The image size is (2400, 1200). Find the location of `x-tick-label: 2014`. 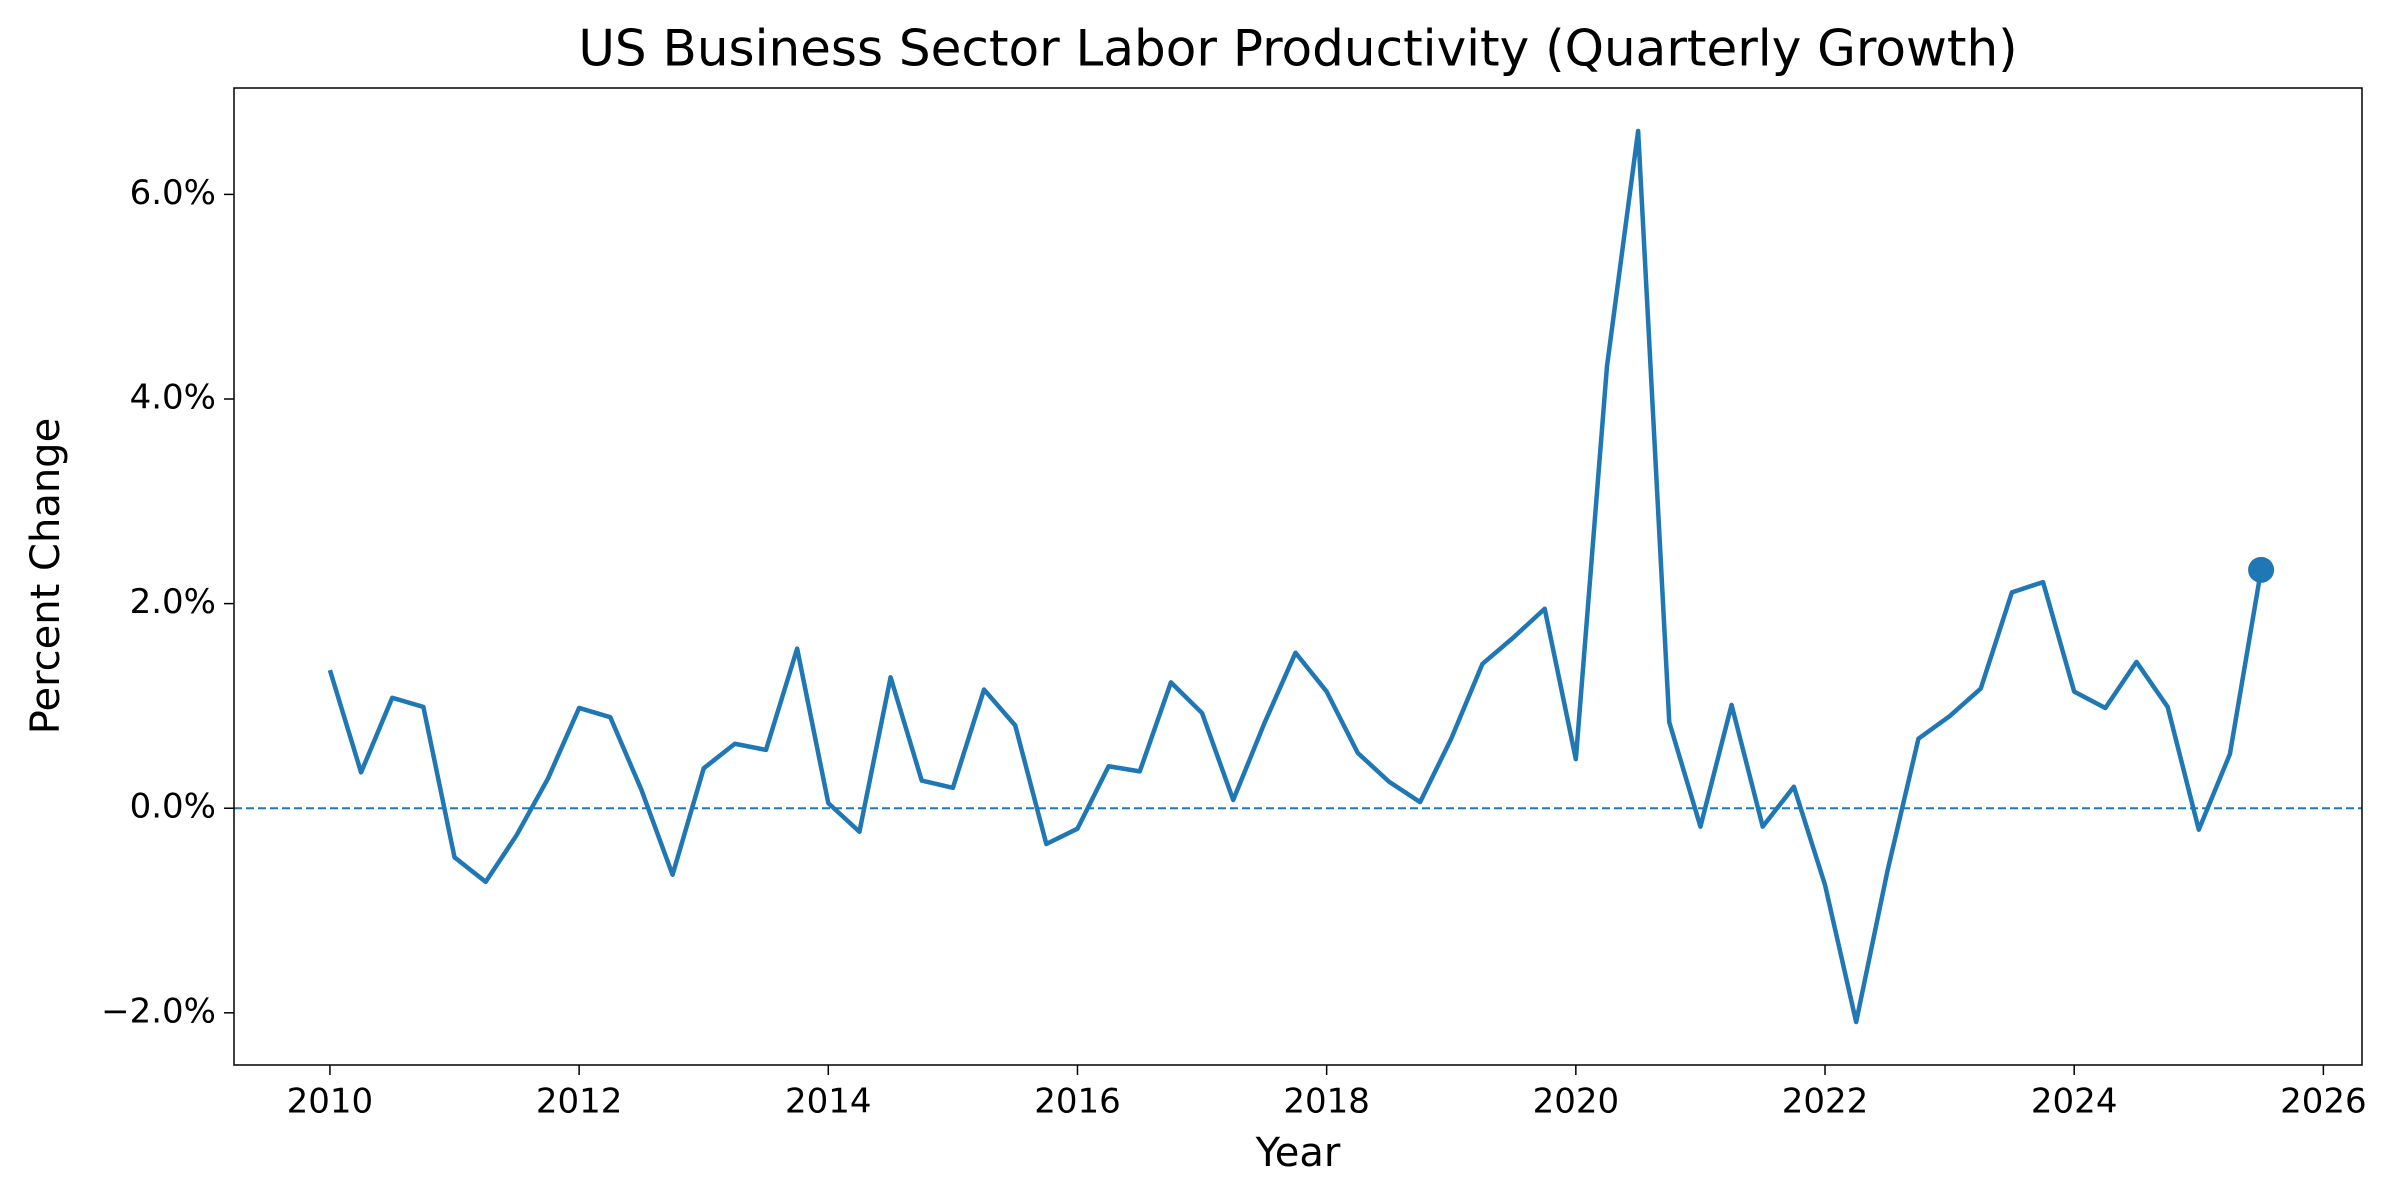

x-tick-label: 2014 is located at coordinates (828, 1102).